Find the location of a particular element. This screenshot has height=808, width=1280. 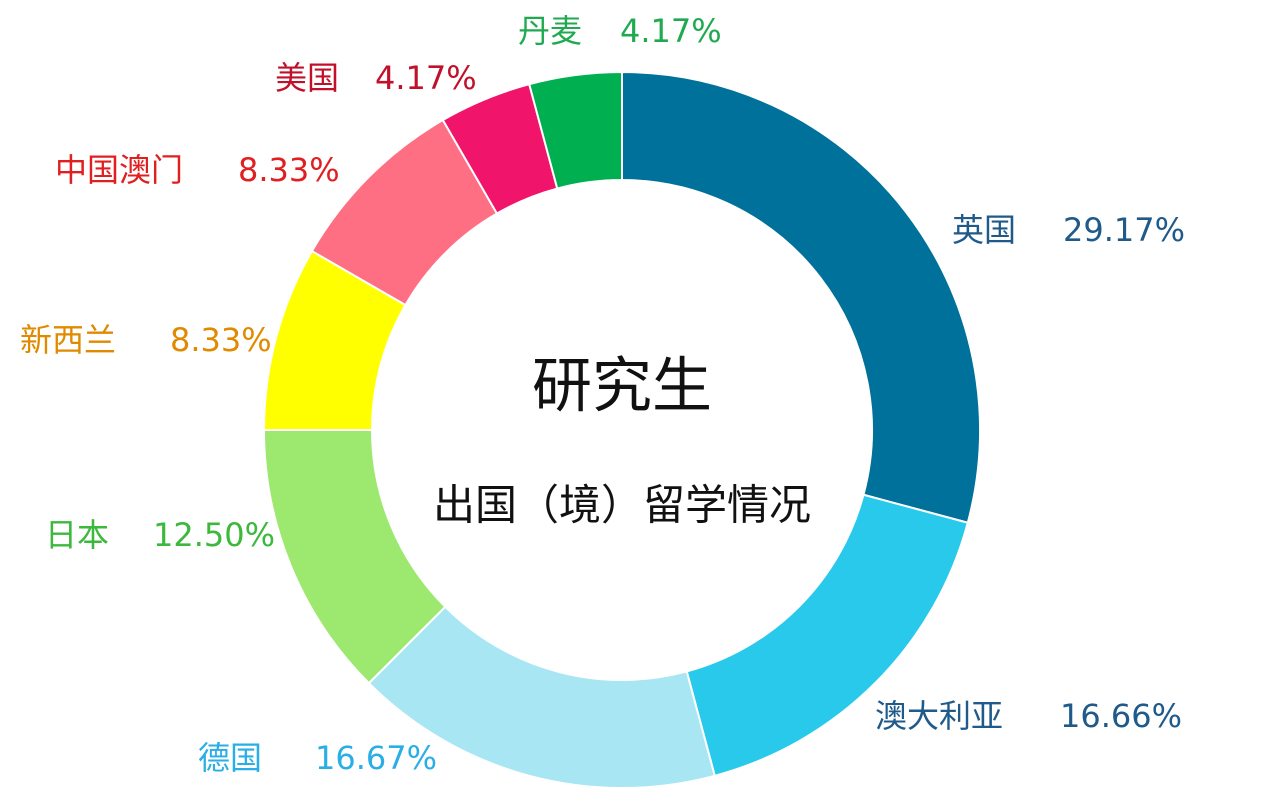

value-label: 29.17% is located at coordinates (1124, 230).